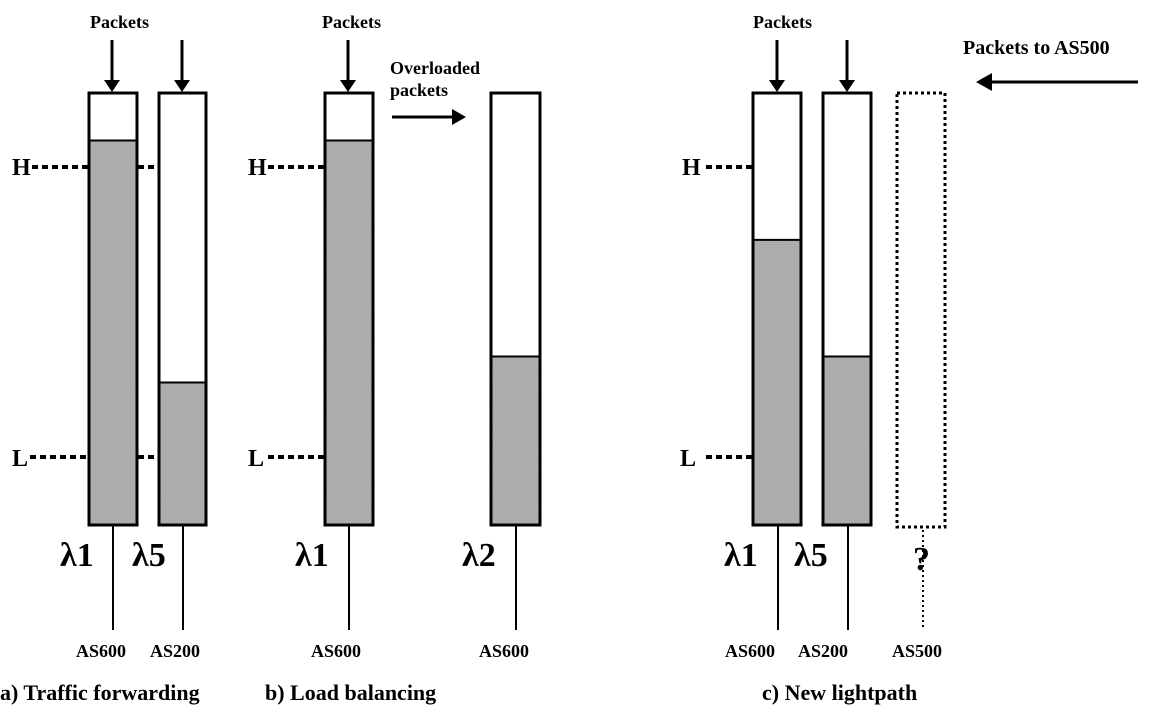  Describe the element at coordinates (479, 555) in the screenshot. I see `wavelength-label: λ2` at that location.